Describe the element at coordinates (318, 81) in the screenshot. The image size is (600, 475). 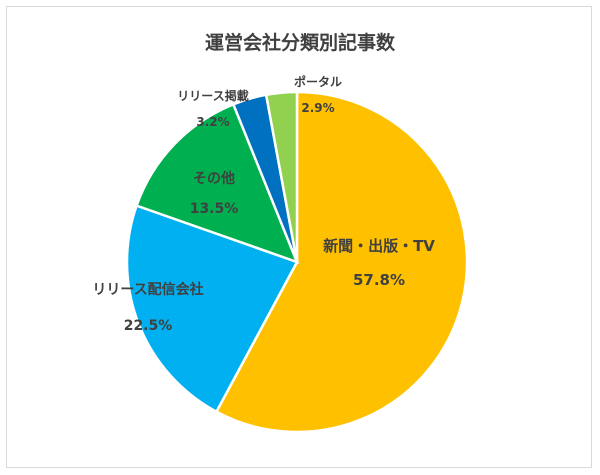
I see `slice-category-label: ポータル` at that location.